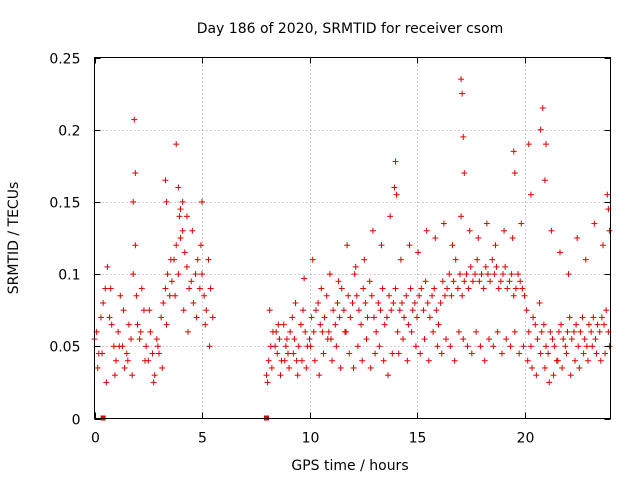 The height and width of the screenshot is (480, 640). Describe the element at coordinates (64, 204) in the screenshot. I see `y-tick-label: 0.15` at that location.